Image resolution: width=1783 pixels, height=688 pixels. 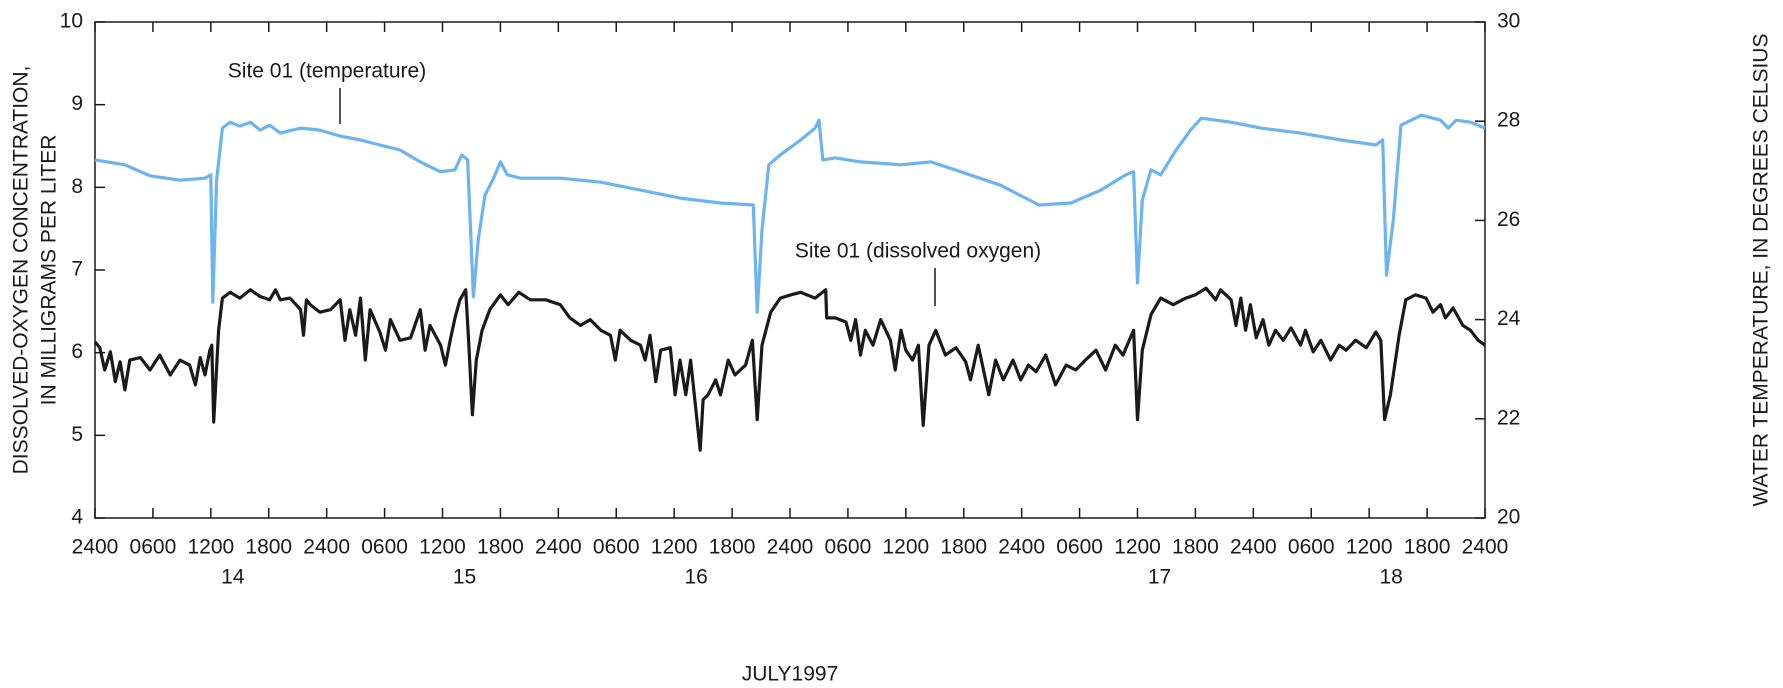 What do you see at coordinates (21, 270) in the screenshot?
I see `y-axis-label: DISSOLVED-OXYGEN CONCENTRATION,` at bounding box center [21, 270].